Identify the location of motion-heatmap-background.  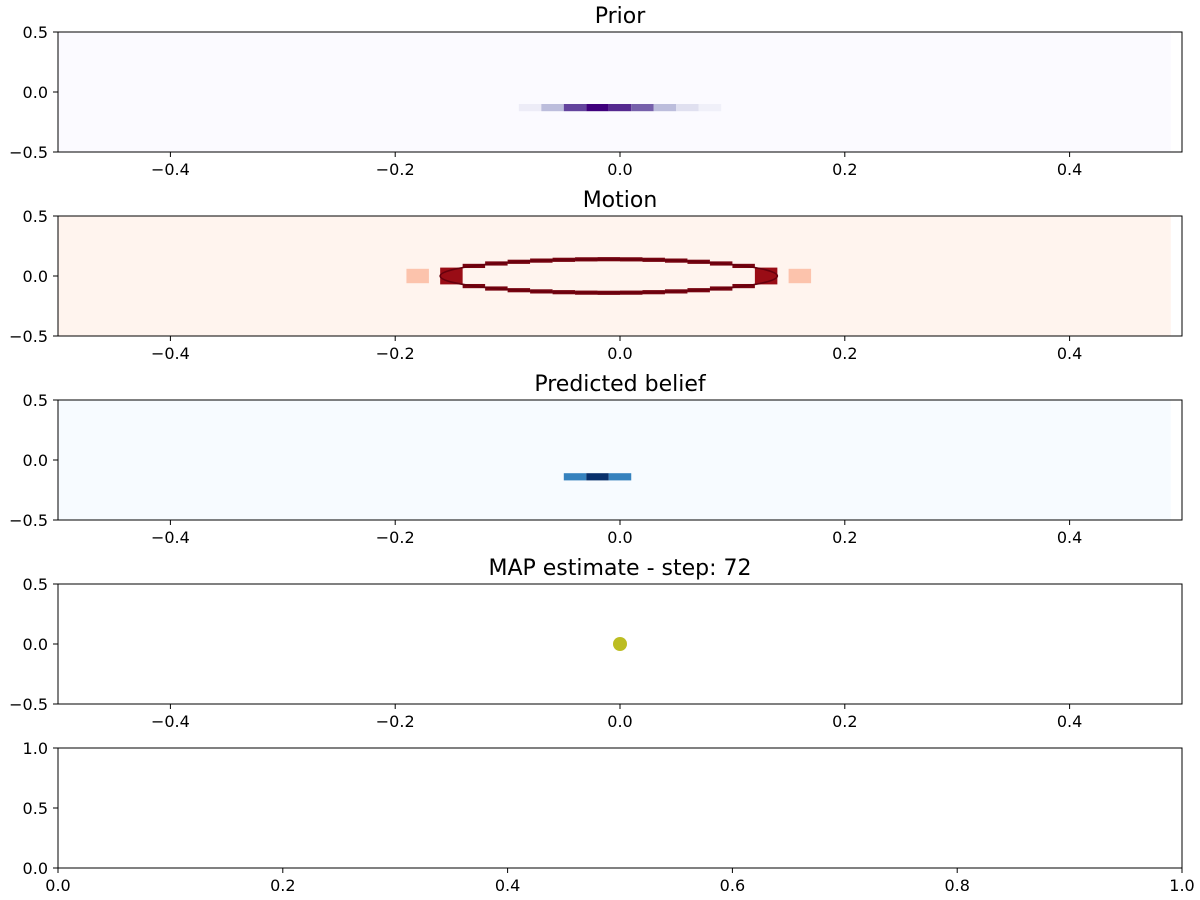
(614, 276).